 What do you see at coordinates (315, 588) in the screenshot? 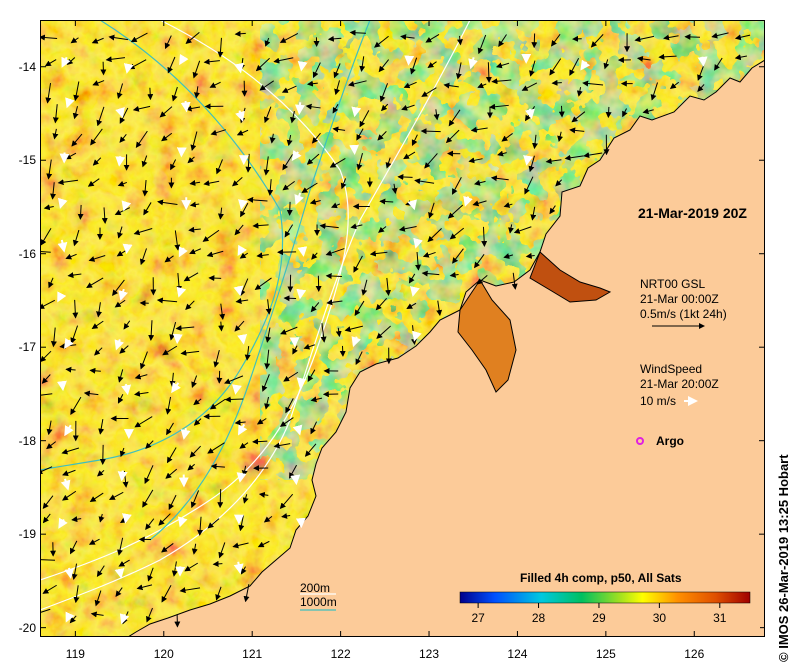
I see `isobath-200m-label: 200m` at bounding box center [315, 588].